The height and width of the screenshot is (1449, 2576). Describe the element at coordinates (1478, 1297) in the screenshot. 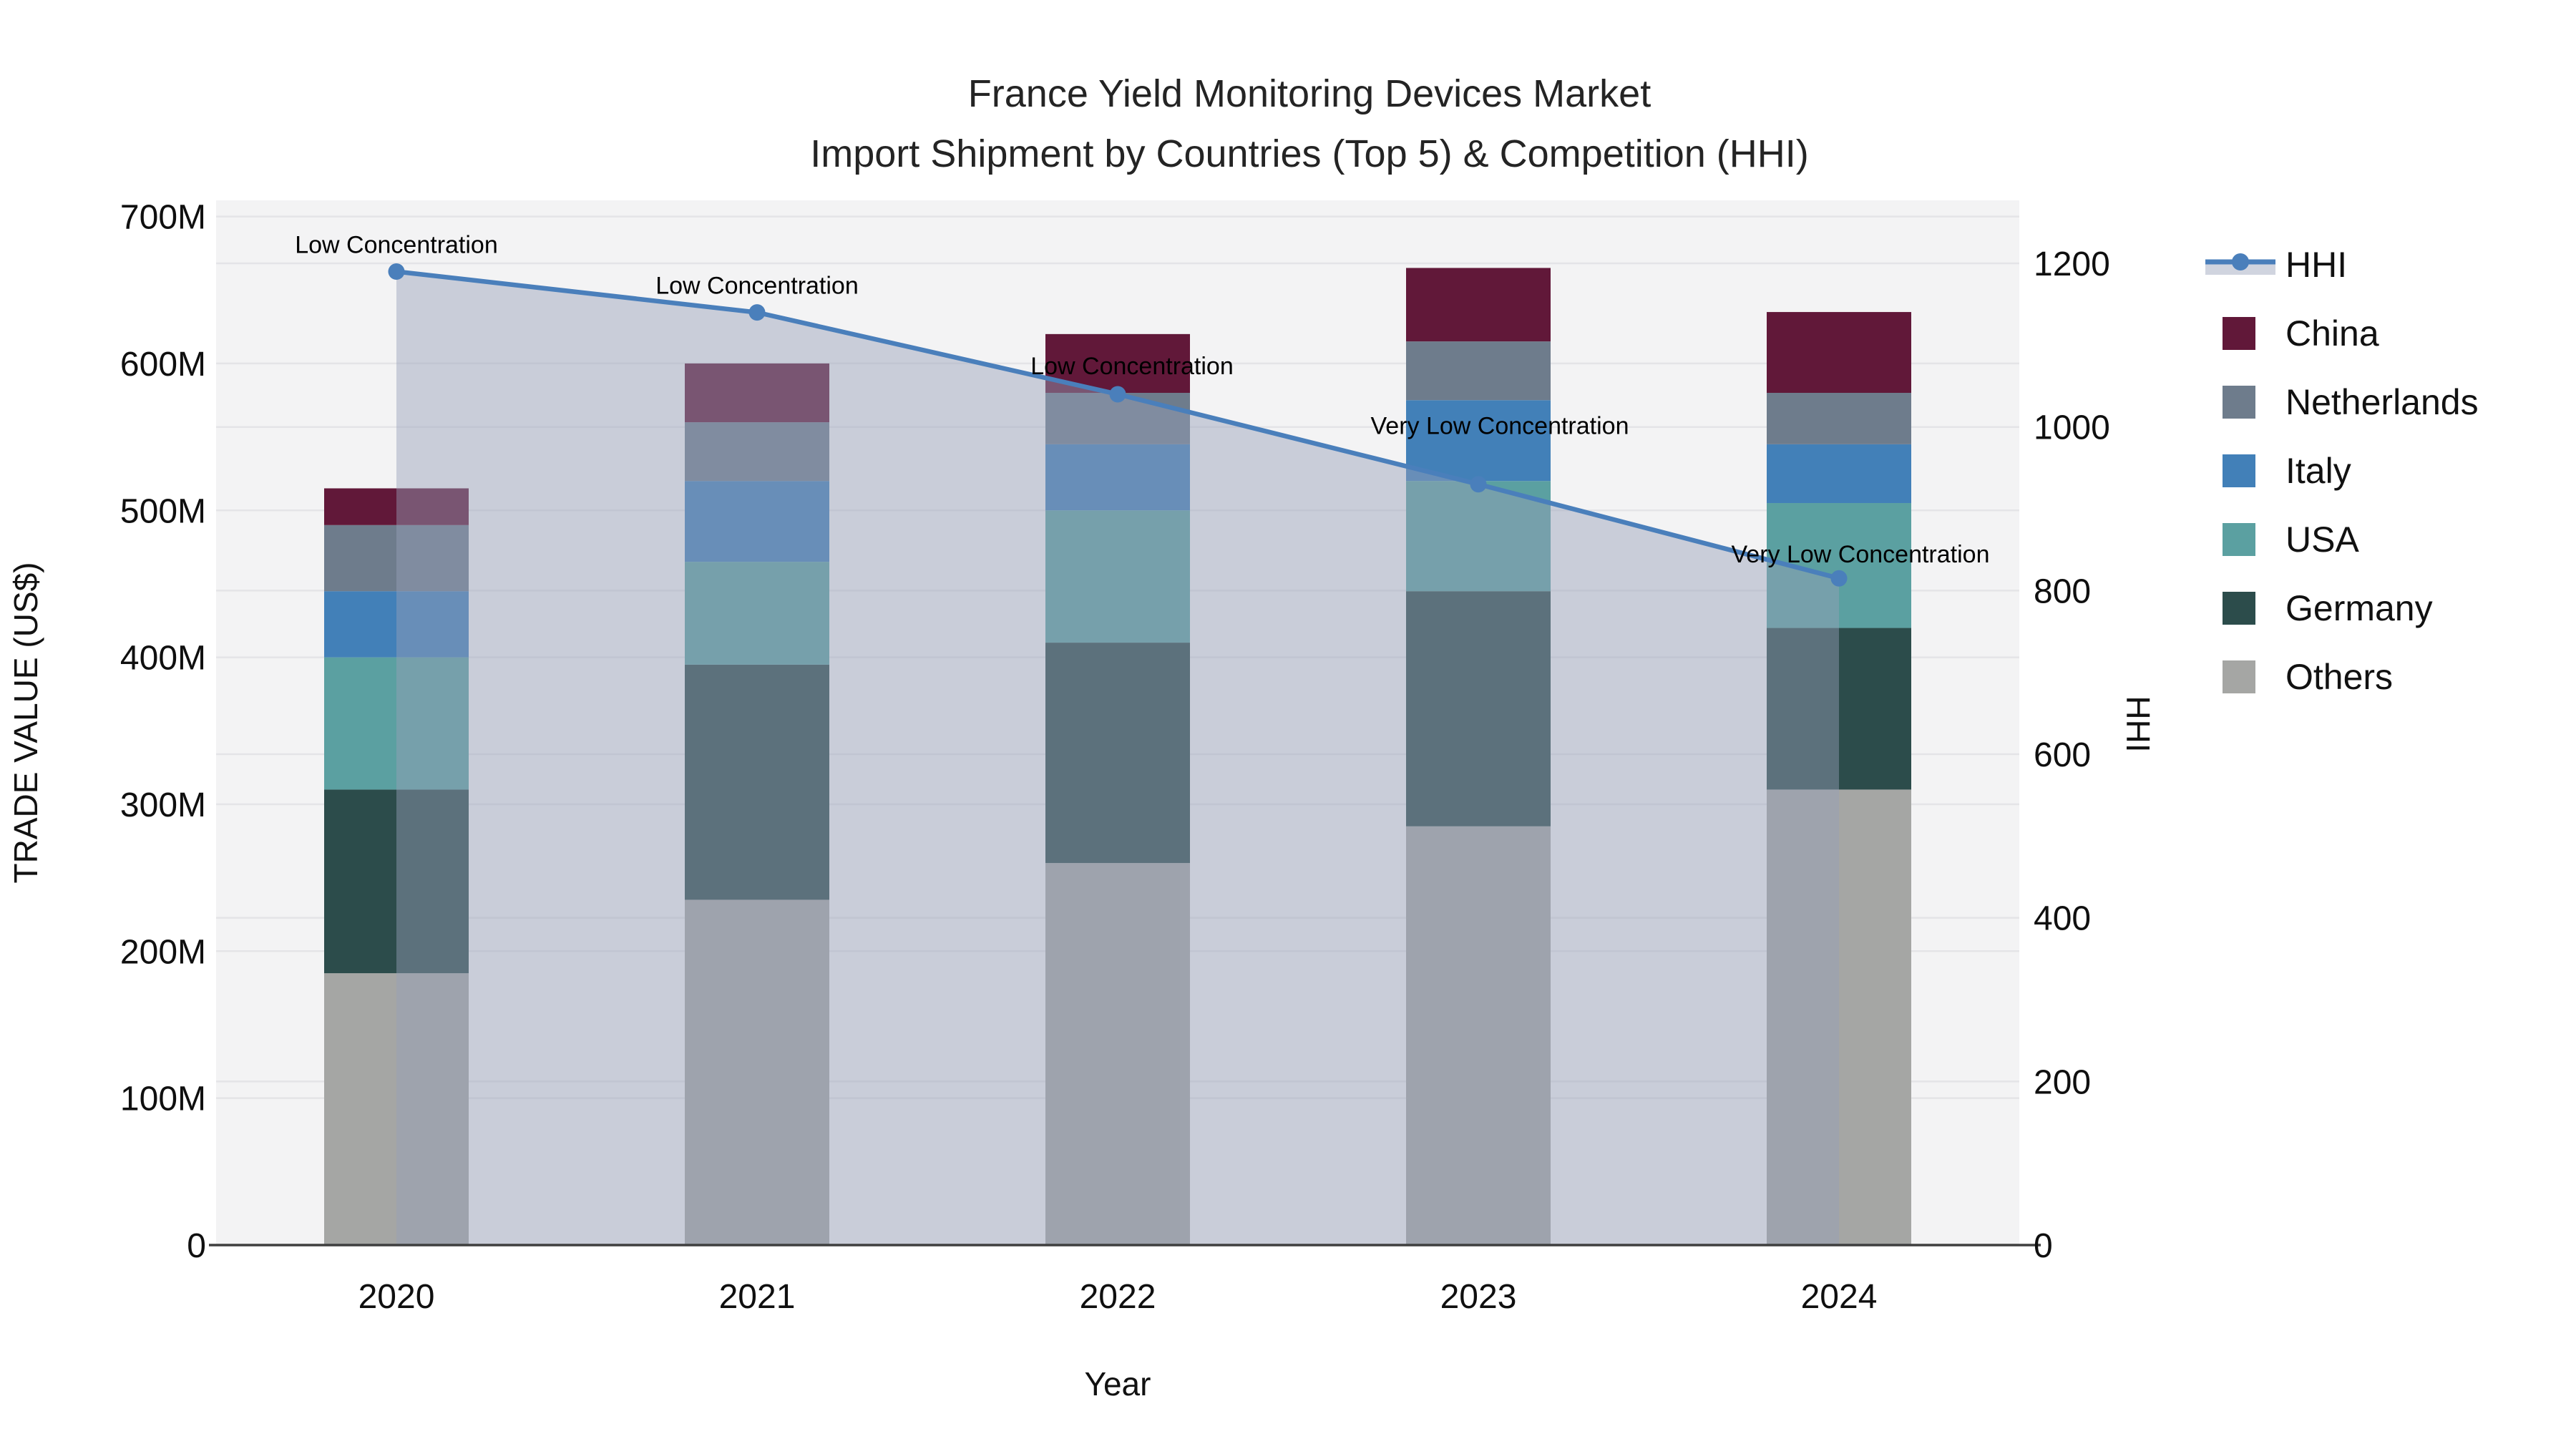

I see `x-tick-label-2023: 2023` at that location.